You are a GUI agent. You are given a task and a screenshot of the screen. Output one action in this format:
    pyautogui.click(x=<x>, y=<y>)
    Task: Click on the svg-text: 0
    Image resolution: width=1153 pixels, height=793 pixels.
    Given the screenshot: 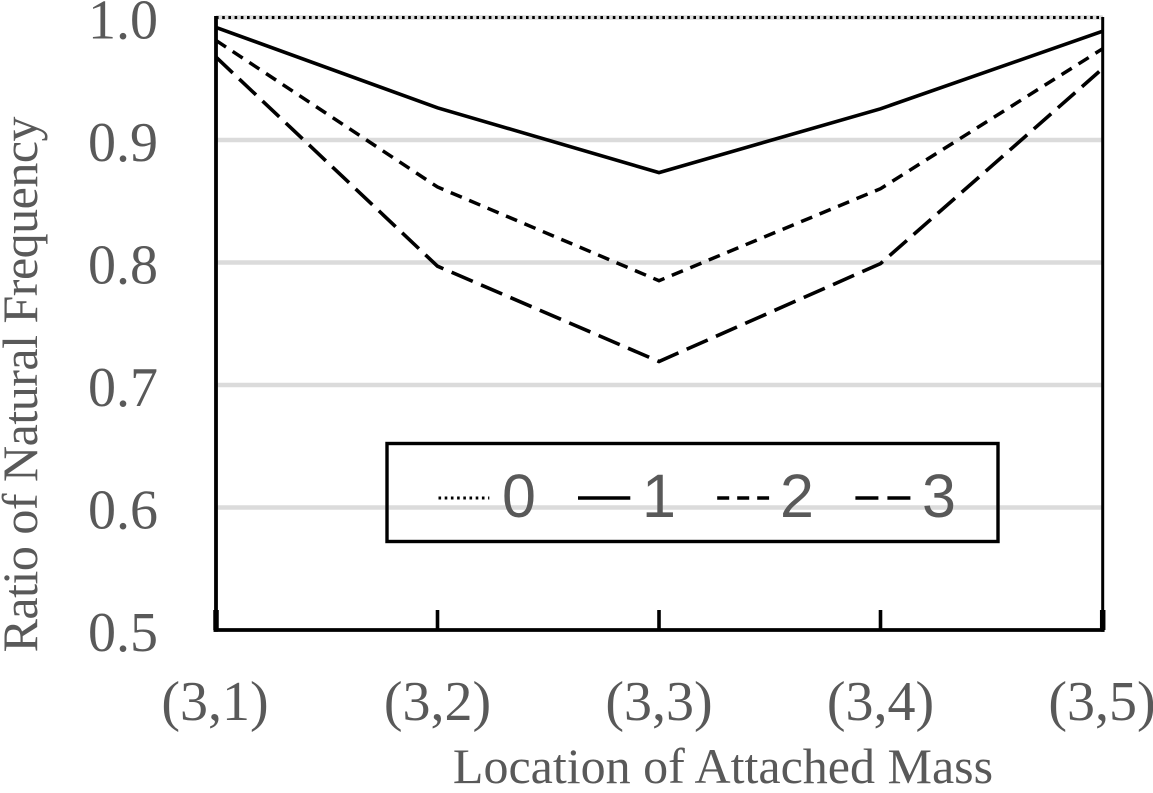 What is the action you would take?
    pyautogui.click(x=519, y=496)
    